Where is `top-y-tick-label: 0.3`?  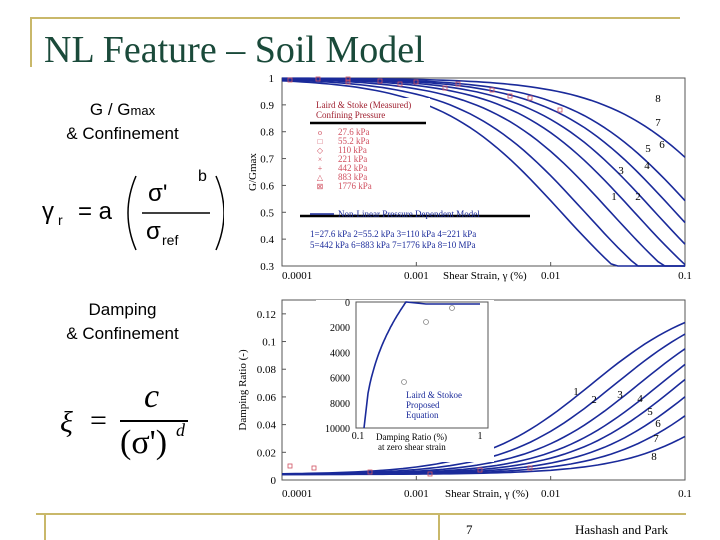 top-y-tick-label: 0.3 is located at coordinates (267, 267).